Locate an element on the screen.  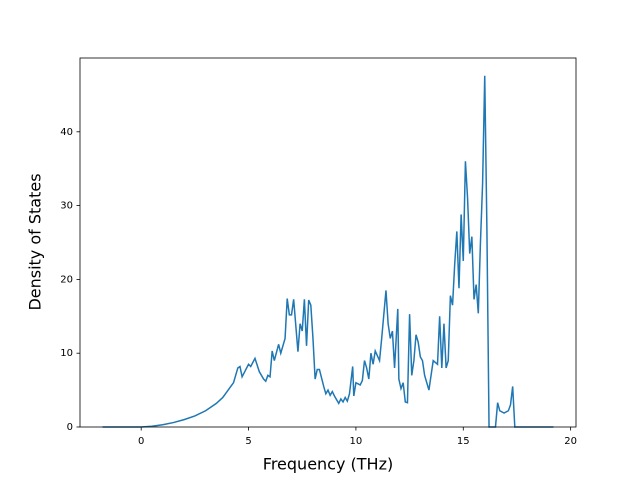
x-tick-label: 20 is located at coordinates (570, 441).